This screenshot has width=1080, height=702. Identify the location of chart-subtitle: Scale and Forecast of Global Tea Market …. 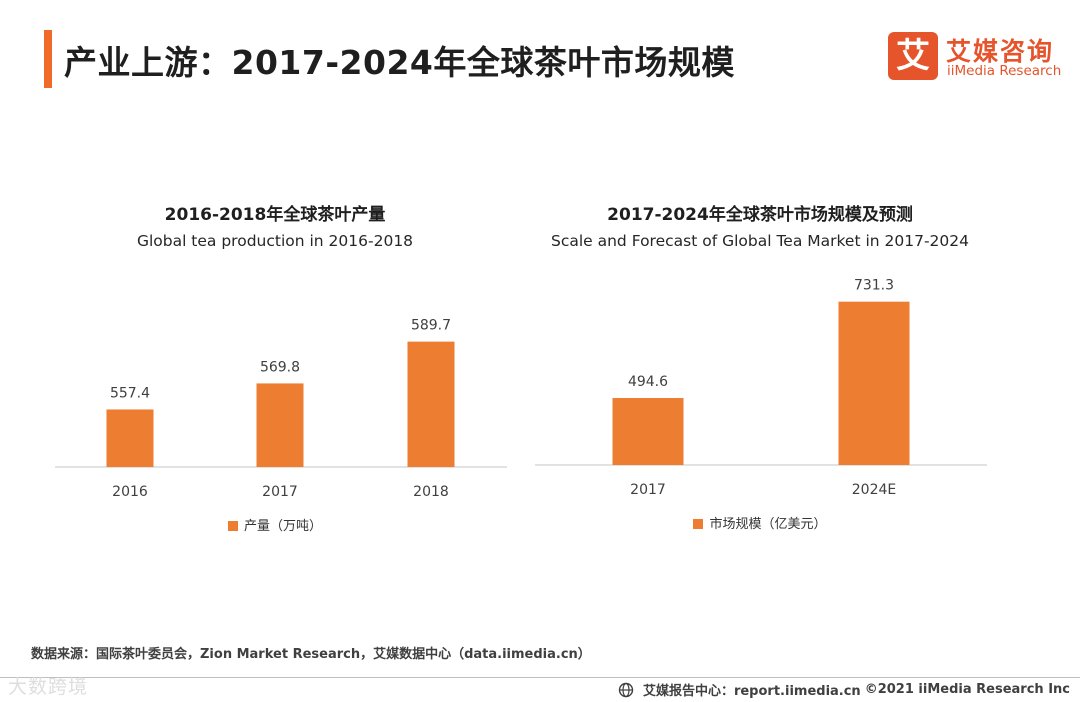
(759, 241).